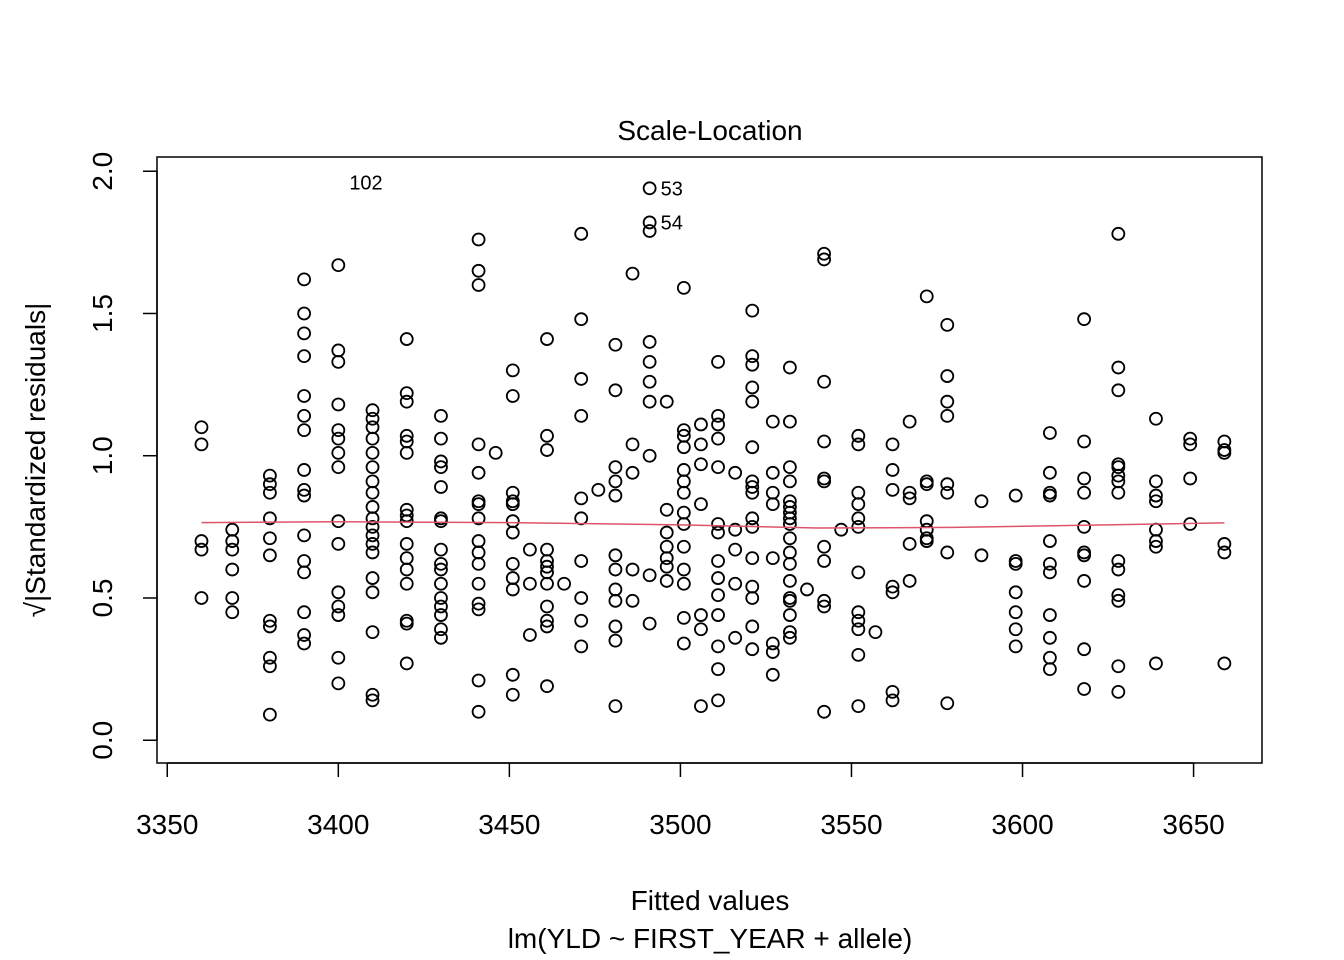 Image resolution: width=1344 pixels, height=960 pixels. Describe the element at coordinates (1193, 824) in the screenshot. I see `x-tick-label: 3650` at that location.